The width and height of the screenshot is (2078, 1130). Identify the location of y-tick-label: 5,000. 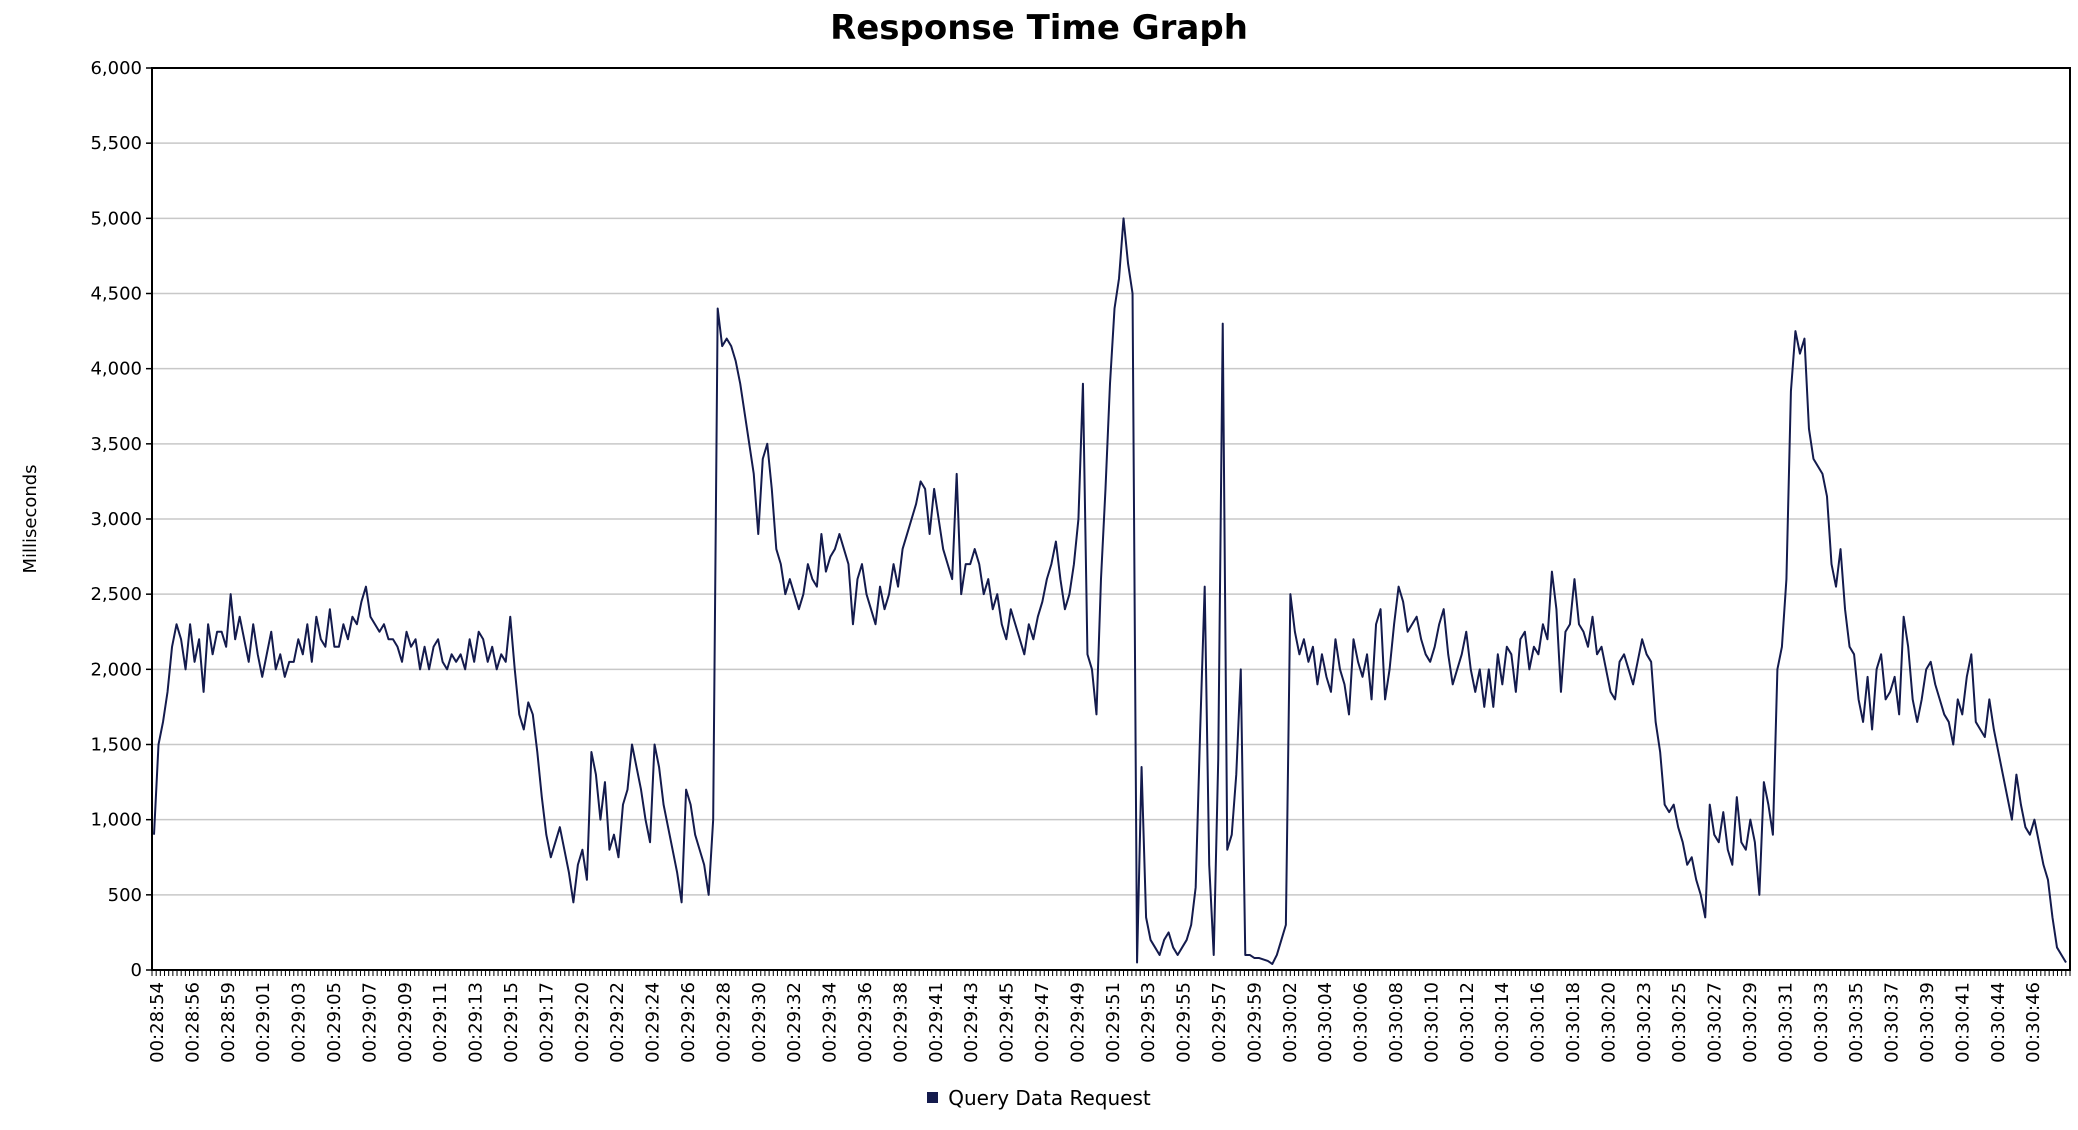
(116, 218).